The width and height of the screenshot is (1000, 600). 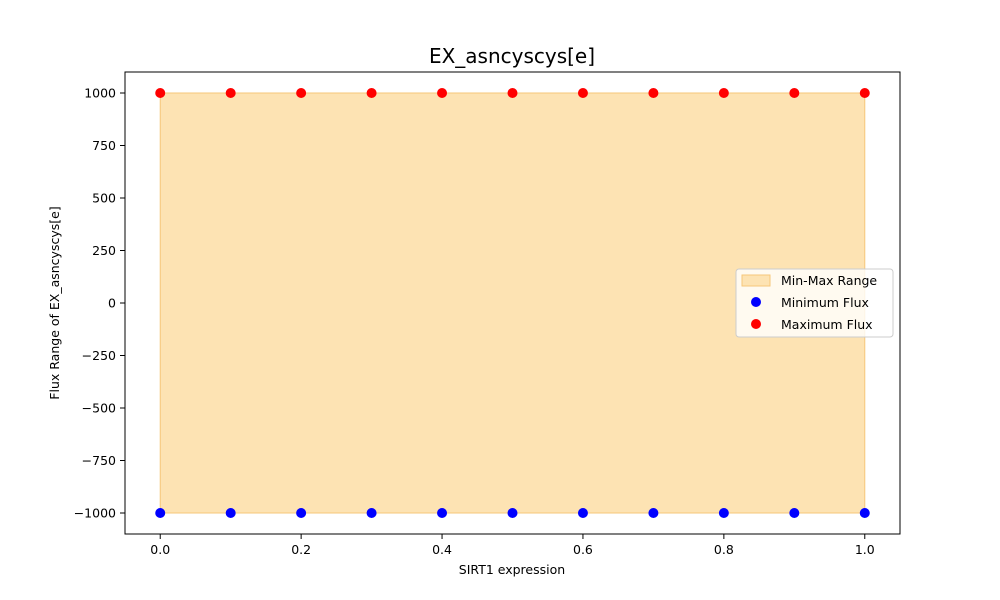 What do you see at coordinates (112, 303) in the screenshot?
I see `y-tick-label: 0` at bounding box center [112, 303].